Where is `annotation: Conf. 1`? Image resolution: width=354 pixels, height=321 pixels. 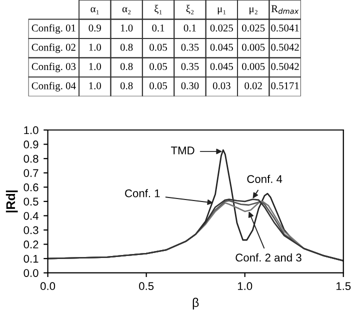
annotation: Conf. 1 is located at coordinates (142, 193).